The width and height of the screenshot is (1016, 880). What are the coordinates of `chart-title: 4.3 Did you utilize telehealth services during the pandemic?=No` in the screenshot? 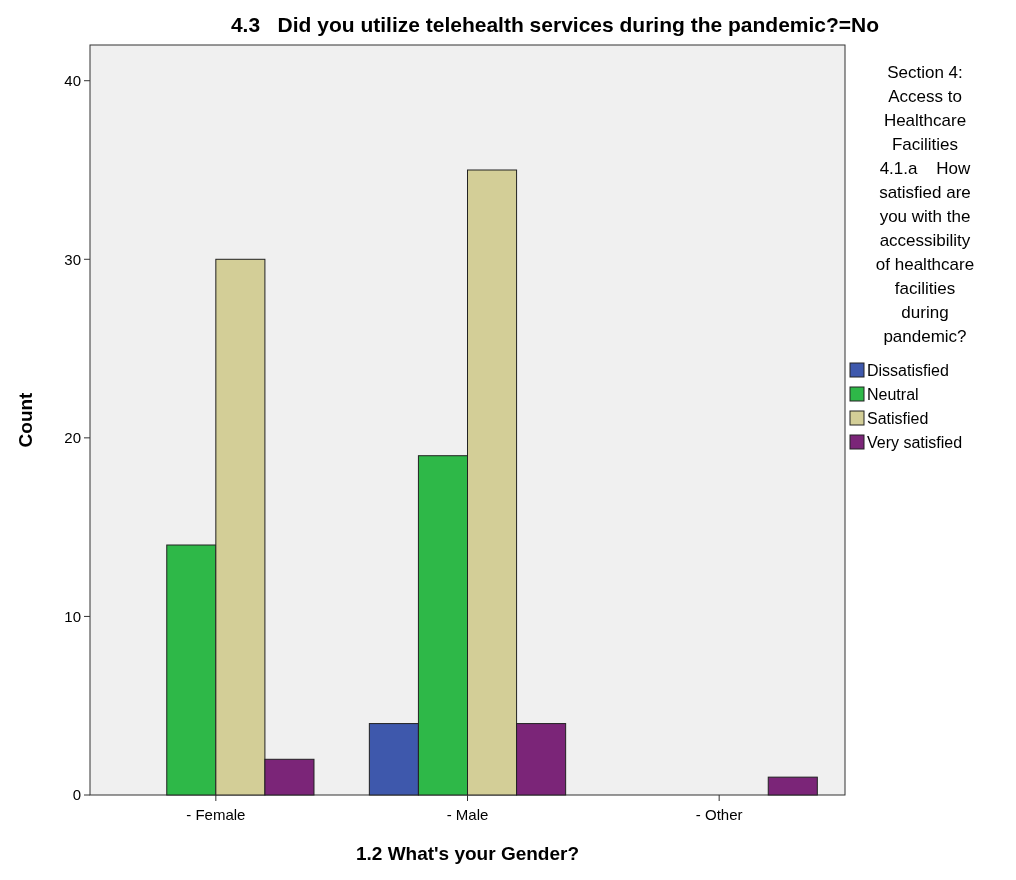 It's located at (555, 24).